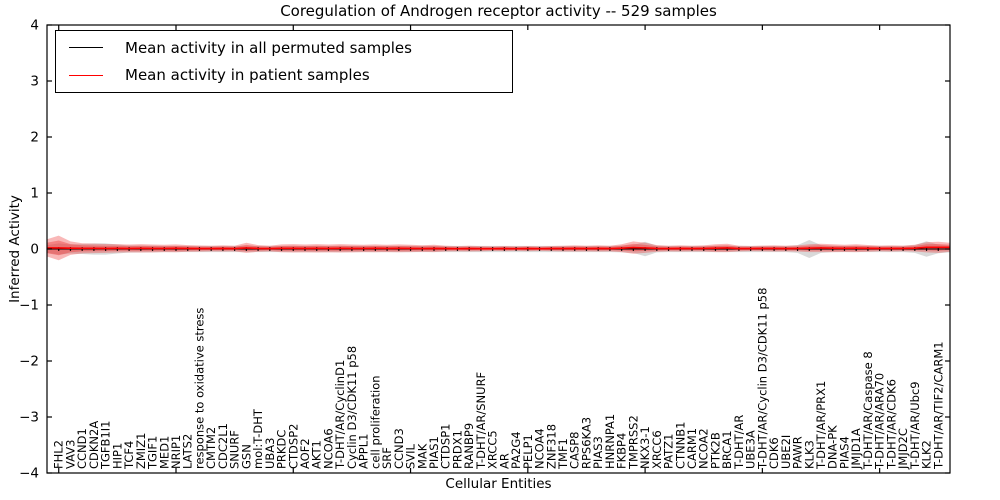  What do you see at coordinates (282, 449) in the screenshot?
I see `x-category-label: PRKDC` at bounding box center [282, 449].